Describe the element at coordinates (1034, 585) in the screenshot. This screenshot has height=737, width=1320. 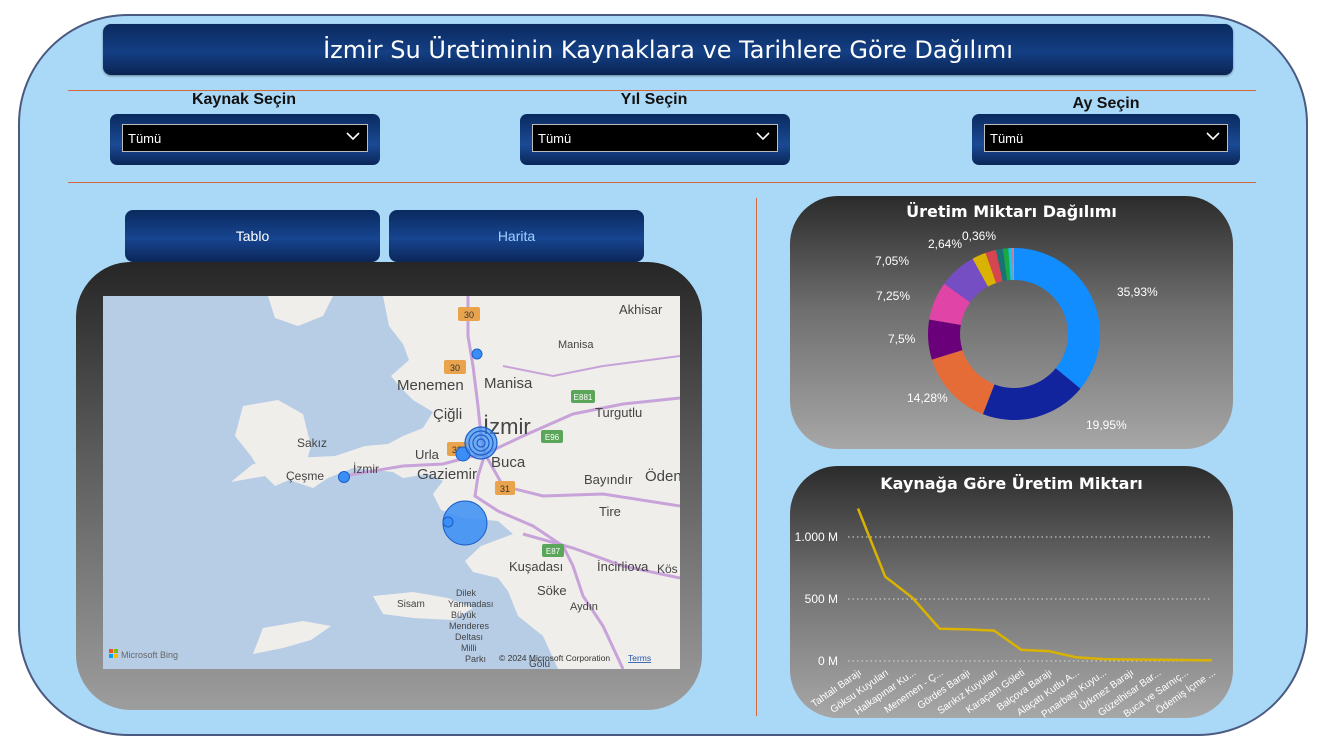
I see `line-series` at that location.